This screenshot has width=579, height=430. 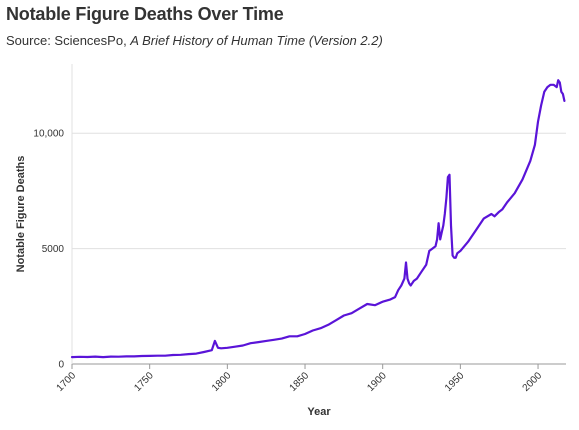 What do you see at coordinates (222, 382) in the screenshot?
I see `x-tick-label: 1800` at bounding box center [222, 382].